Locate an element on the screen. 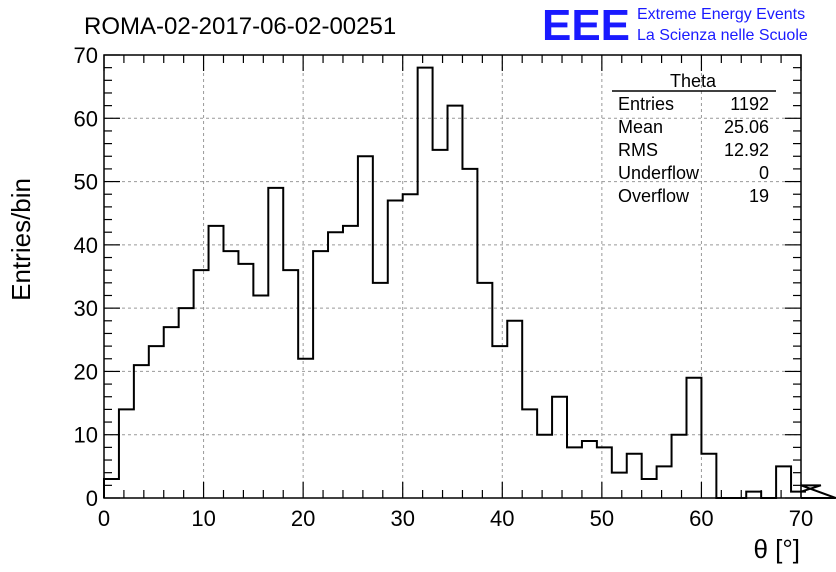  chart-title: ROMA-02-2017-06-02-00251 is located at coordinates (240, 26).